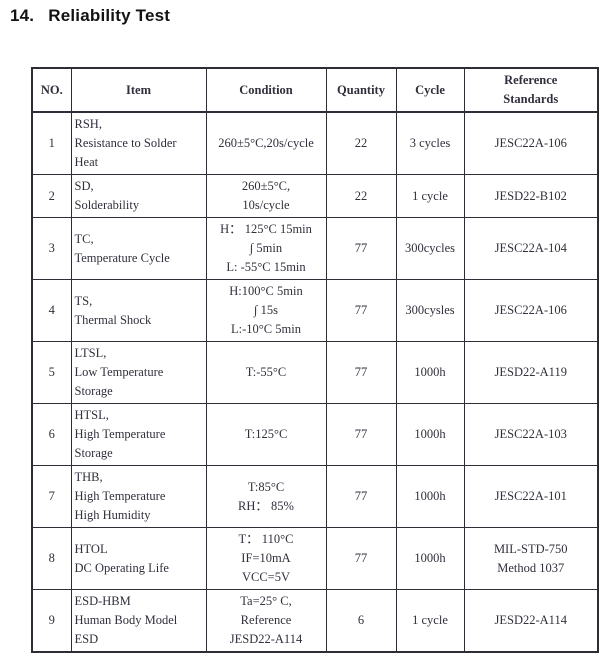  Describe the element at coordinates (138, 196) in the screenshot. I see `cell-item: SD, Solderability` at that location.